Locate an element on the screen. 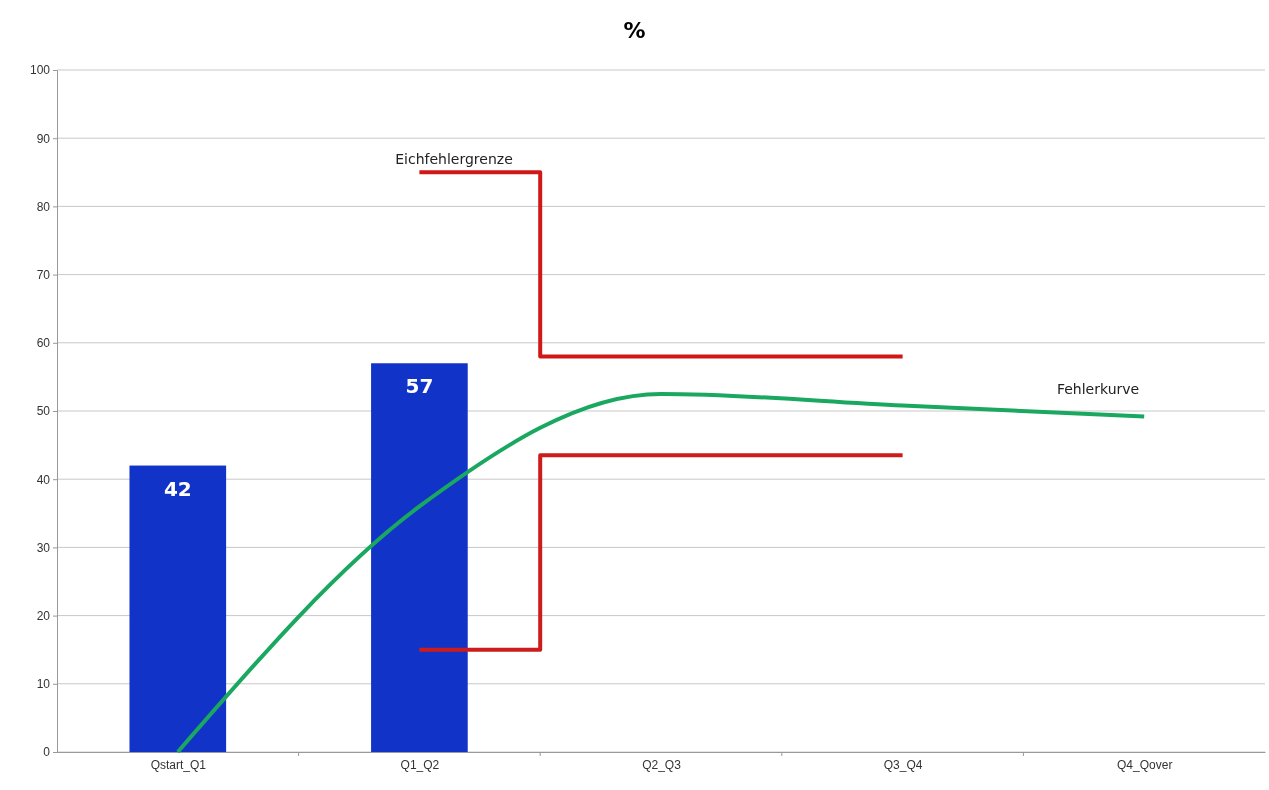  y-tick-label: 80 is located at coordinates (43, 206).